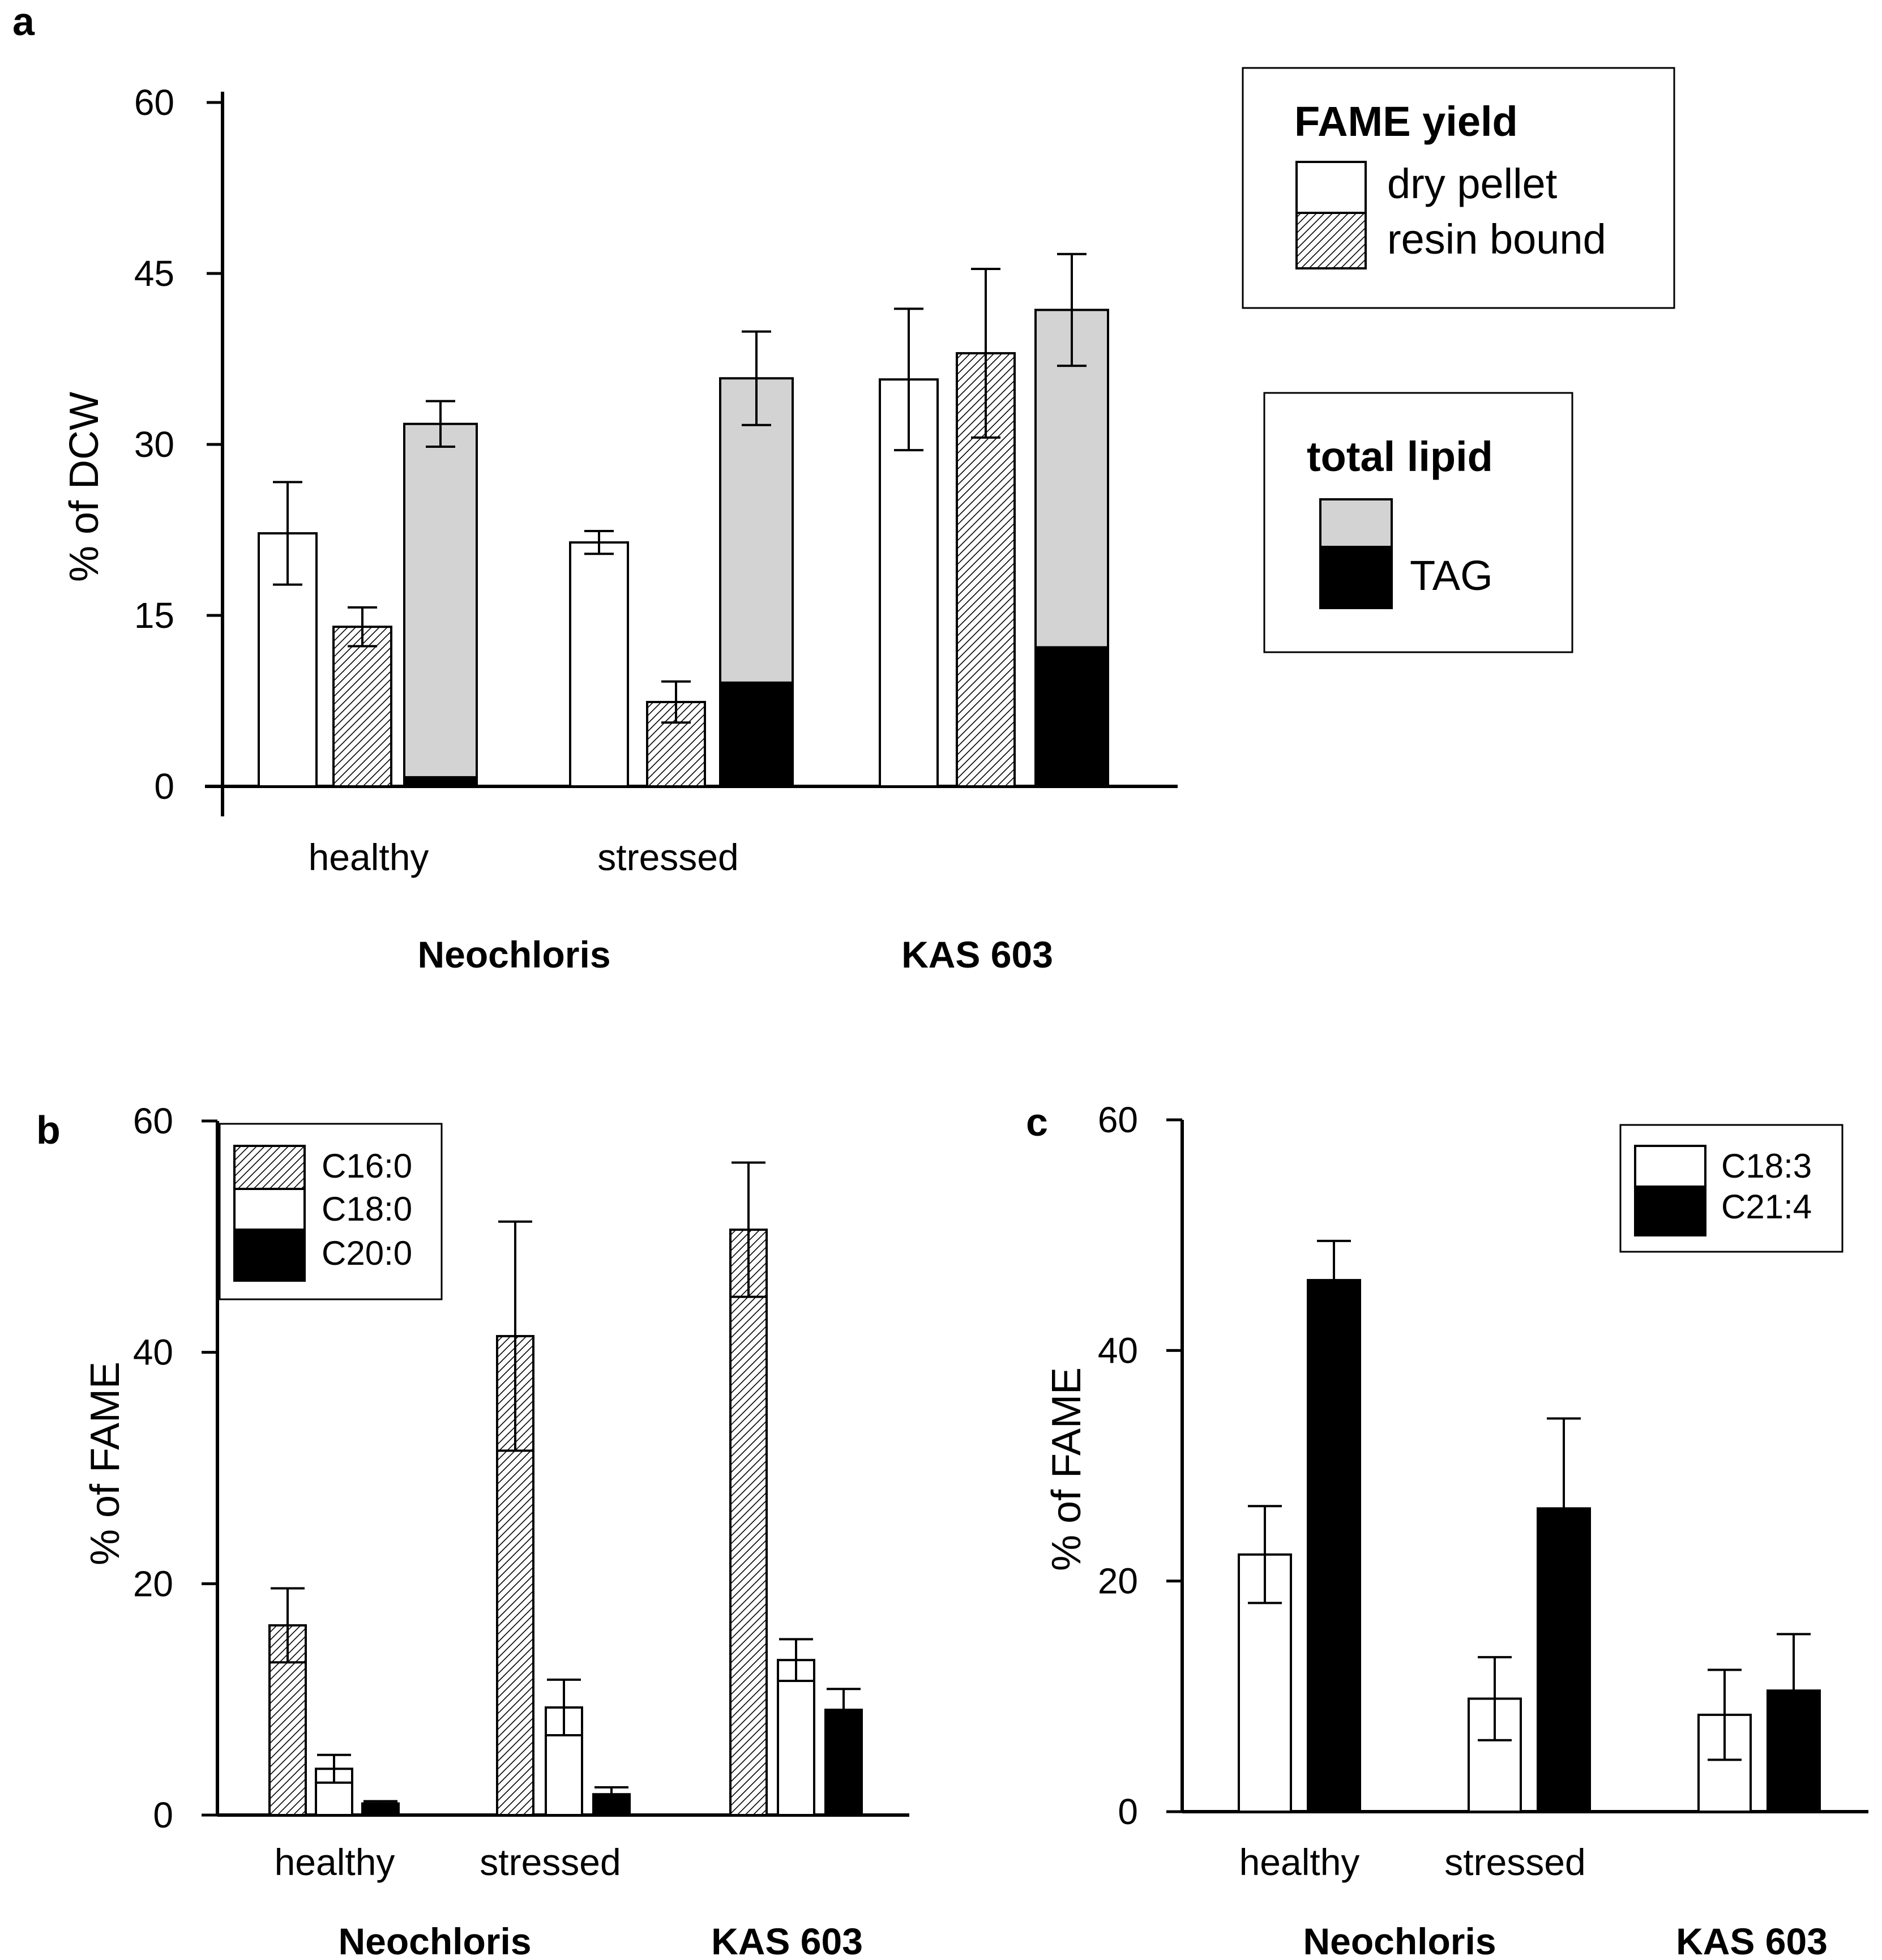  What do you see at coordinates (1451, 575) in the screenshot?
I see `legend-label-tag: TAG` at bounding box center [1451, 575].